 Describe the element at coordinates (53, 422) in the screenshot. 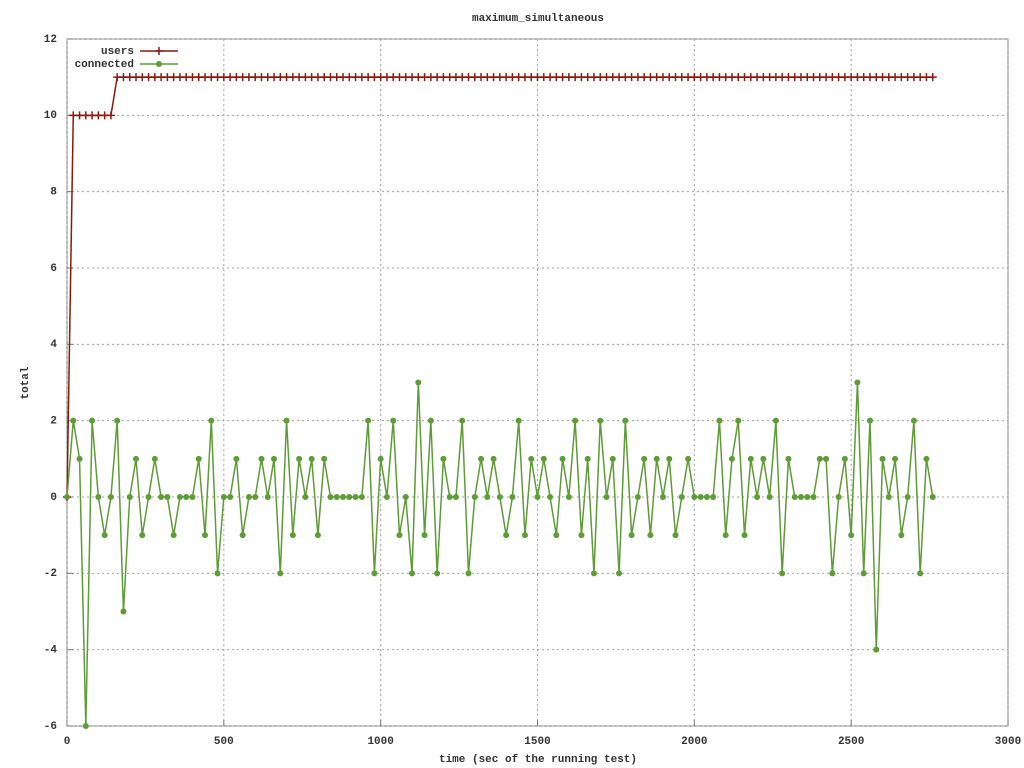

I see `y-tick-label: 2` at that location.